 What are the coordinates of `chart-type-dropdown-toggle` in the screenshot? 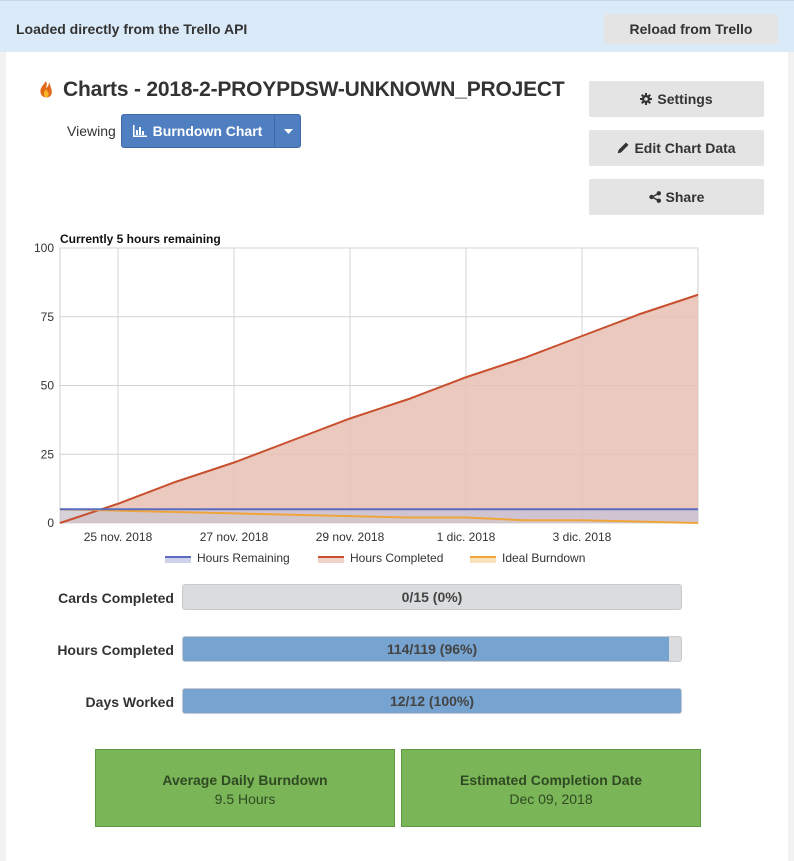 It's located at (287, 131).